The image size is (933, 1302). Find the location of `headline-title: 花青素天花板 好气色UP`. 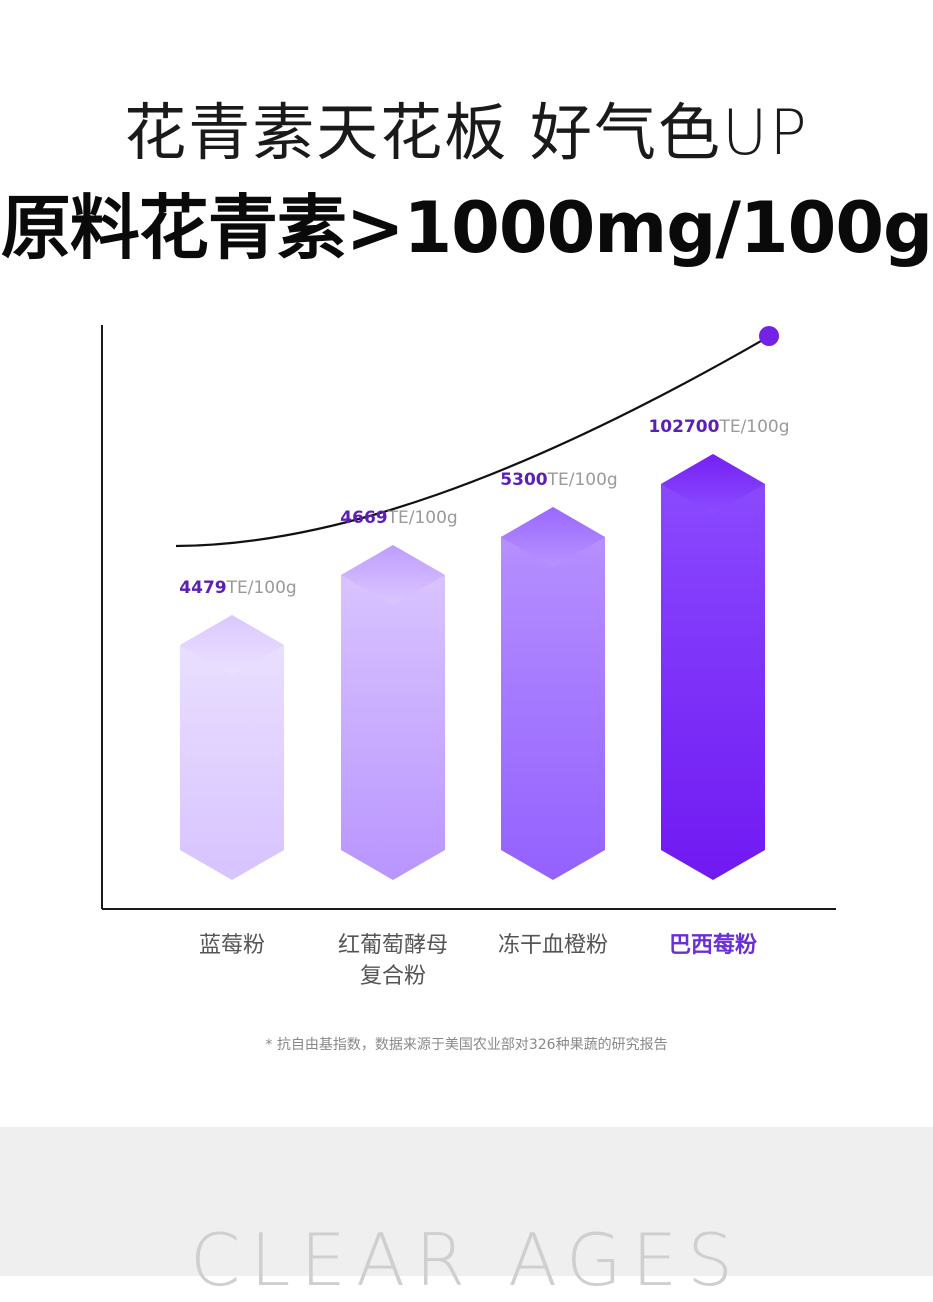

headline-title: 花青素天花板 好气色UP is located at coordinates (466, 132).